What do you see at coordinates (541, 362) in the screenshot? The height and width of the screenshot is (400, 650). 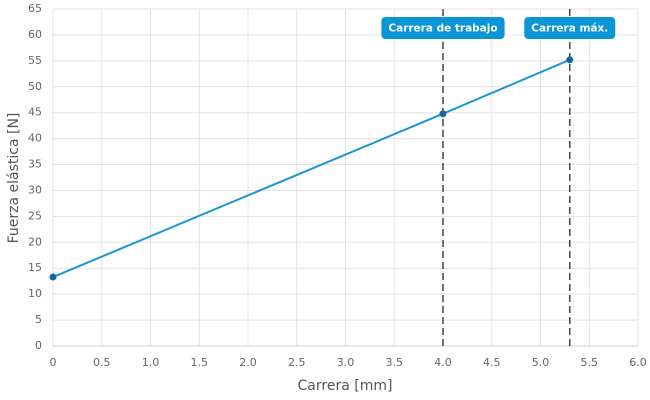 I see `x-tick-label: 5.0` at bounding box center [541, 362].